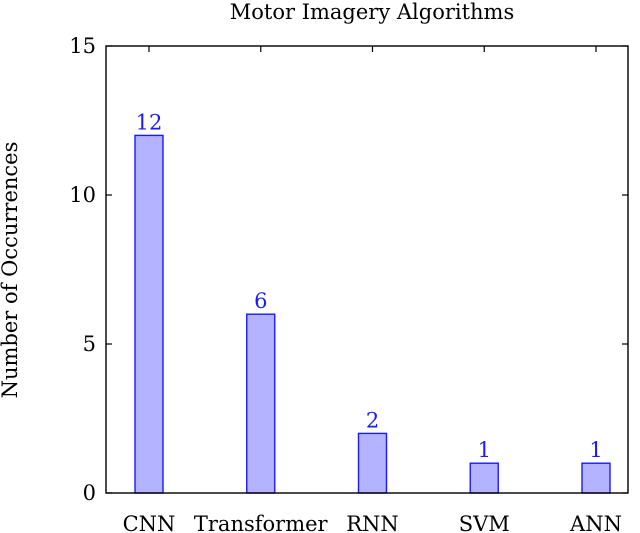 Image resolution: width=640 pixels, height=533 pixels. Describe the element at coordinates (596, 478) in the screenshot. I see `bar-ann` at that location.